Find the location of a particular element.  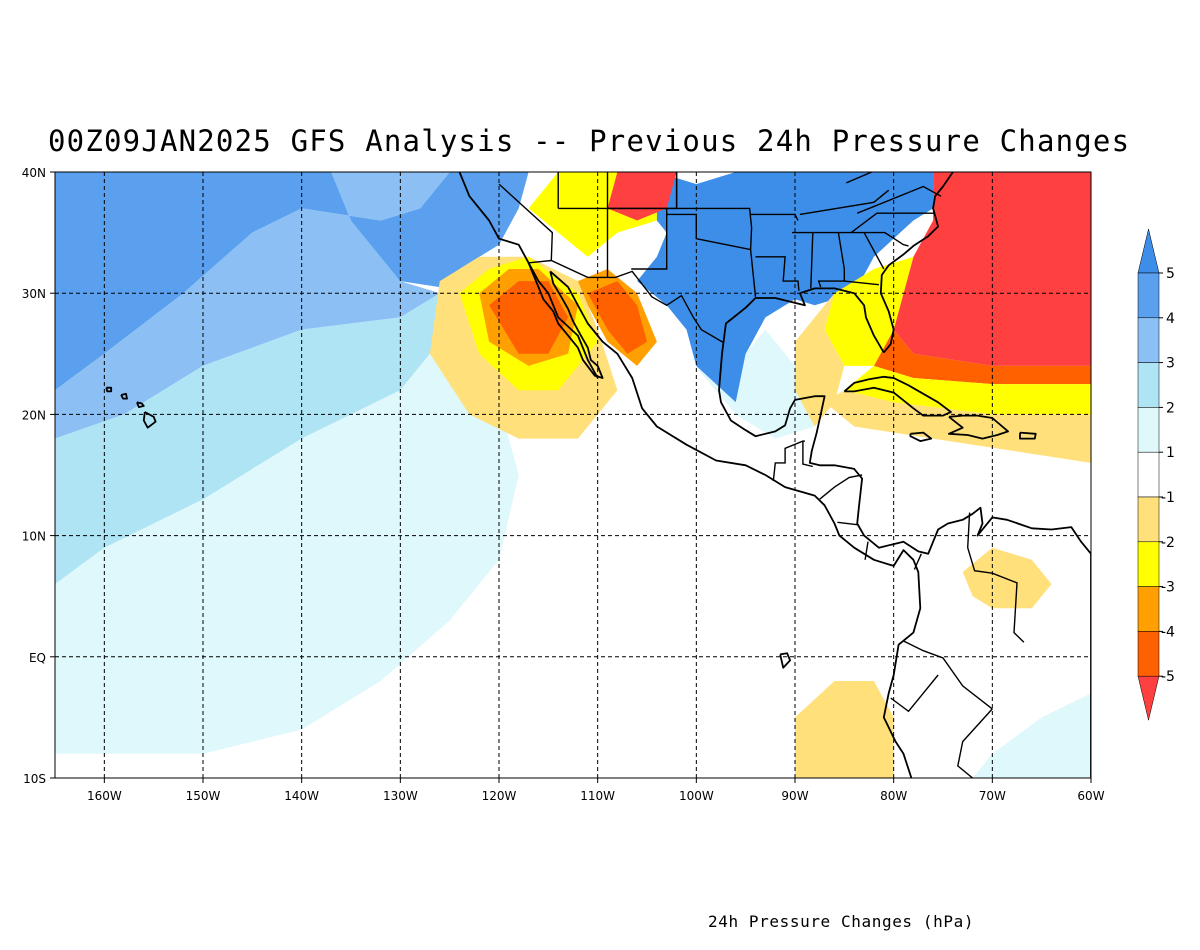

coastline-north-america-pacific-coast is located at coordinates (528, 275).